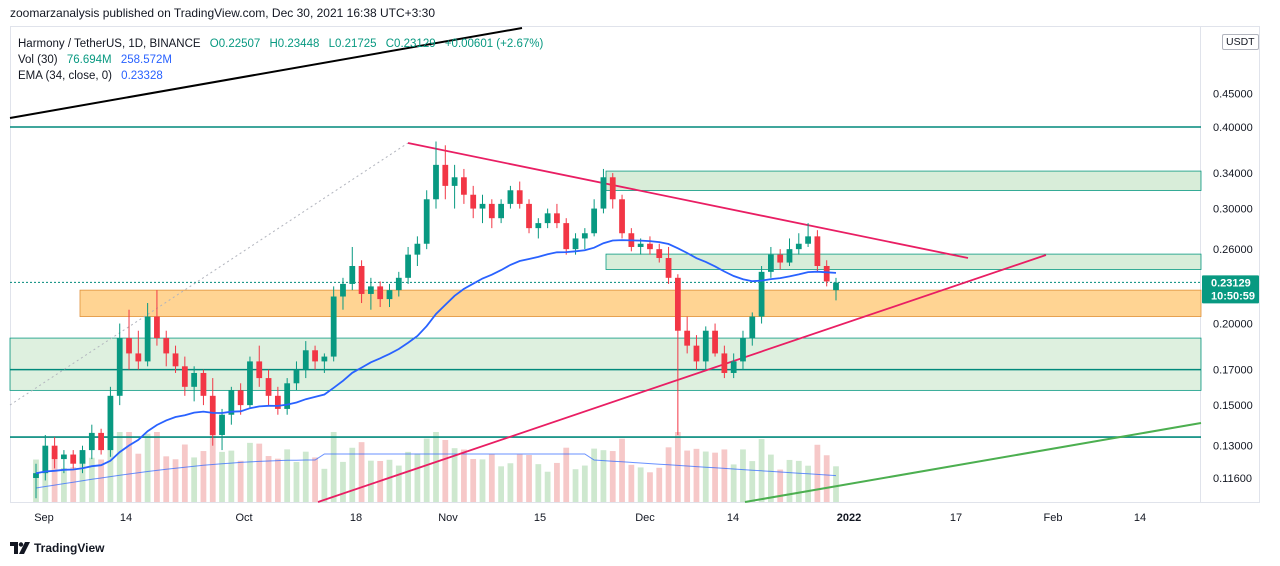 Image resolution: width=1280 pixels, height=566 pixels. Describe the element at coordinates (57, 548) in the screenshot. I see `tradingview-footer: TradingView` at that location.